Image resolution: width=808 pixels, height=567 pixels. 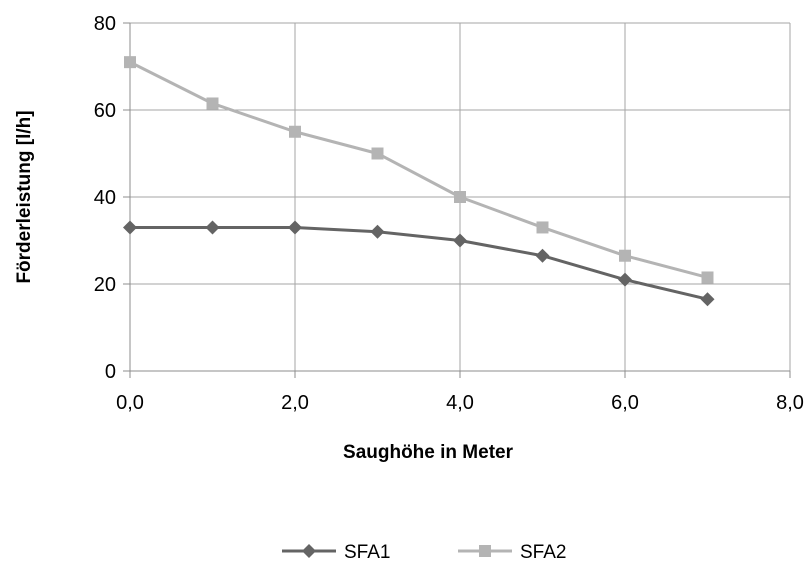 I want to click on x-tick-label: 2,0, so click(x=295, y=403).